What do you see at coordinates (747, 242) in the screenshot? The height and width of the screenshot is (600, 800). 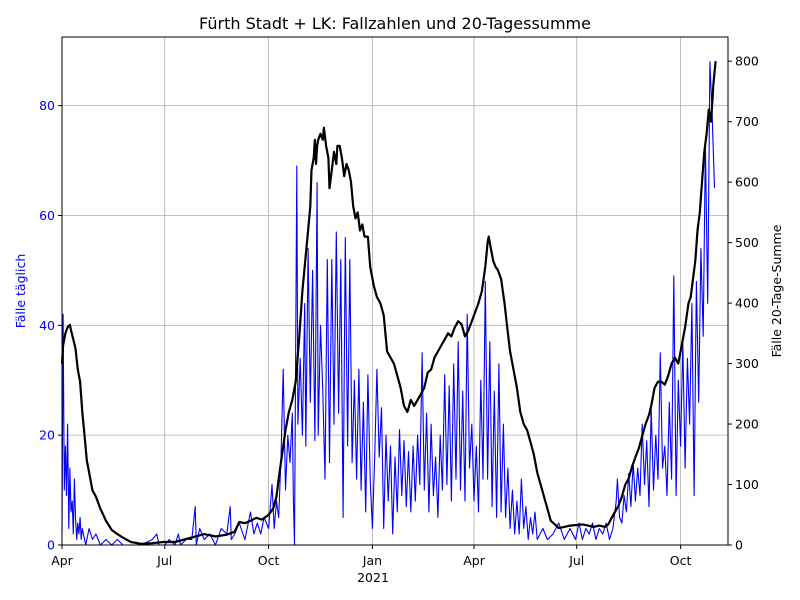 I see `right-y-tick-label: 500` at bounding box center [747, 242].